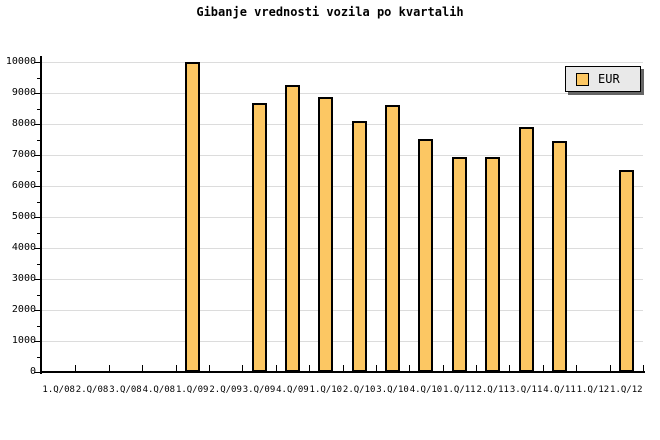 The height and width of the screenshot is (440, 660). Describe the element at coordinates (292, 390) in the screenshot. I see `x-tick-label: 4.Q/09` at that location.